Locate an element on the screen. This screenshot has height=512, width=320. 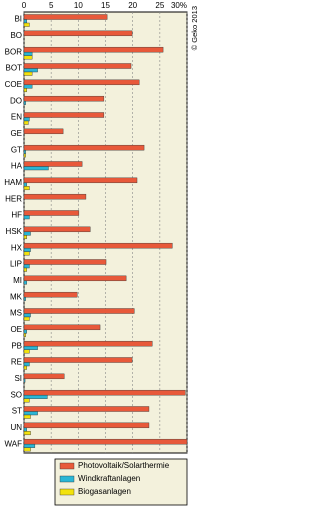
legend-box is located at coordinates (121, 482).